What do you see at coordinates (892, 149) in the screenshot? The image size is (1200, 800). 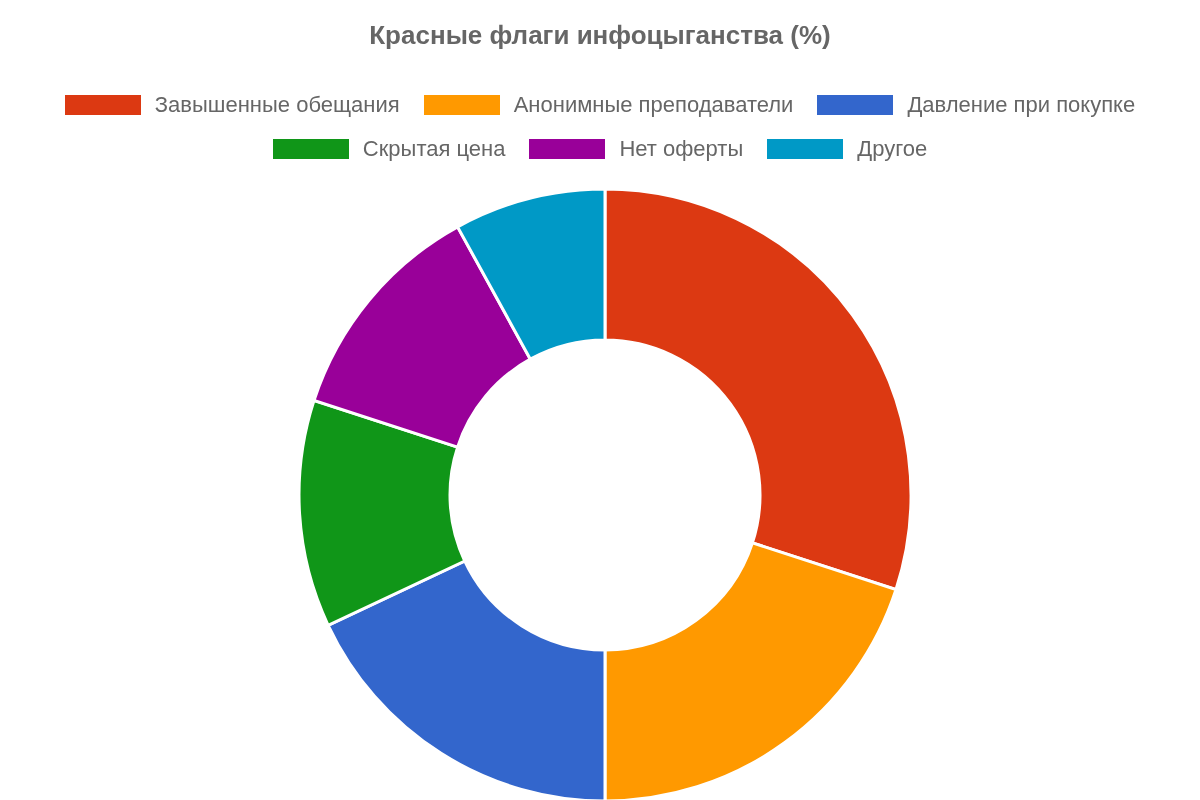 I see `legend-label: Другое` at bounding box center [892, 149].